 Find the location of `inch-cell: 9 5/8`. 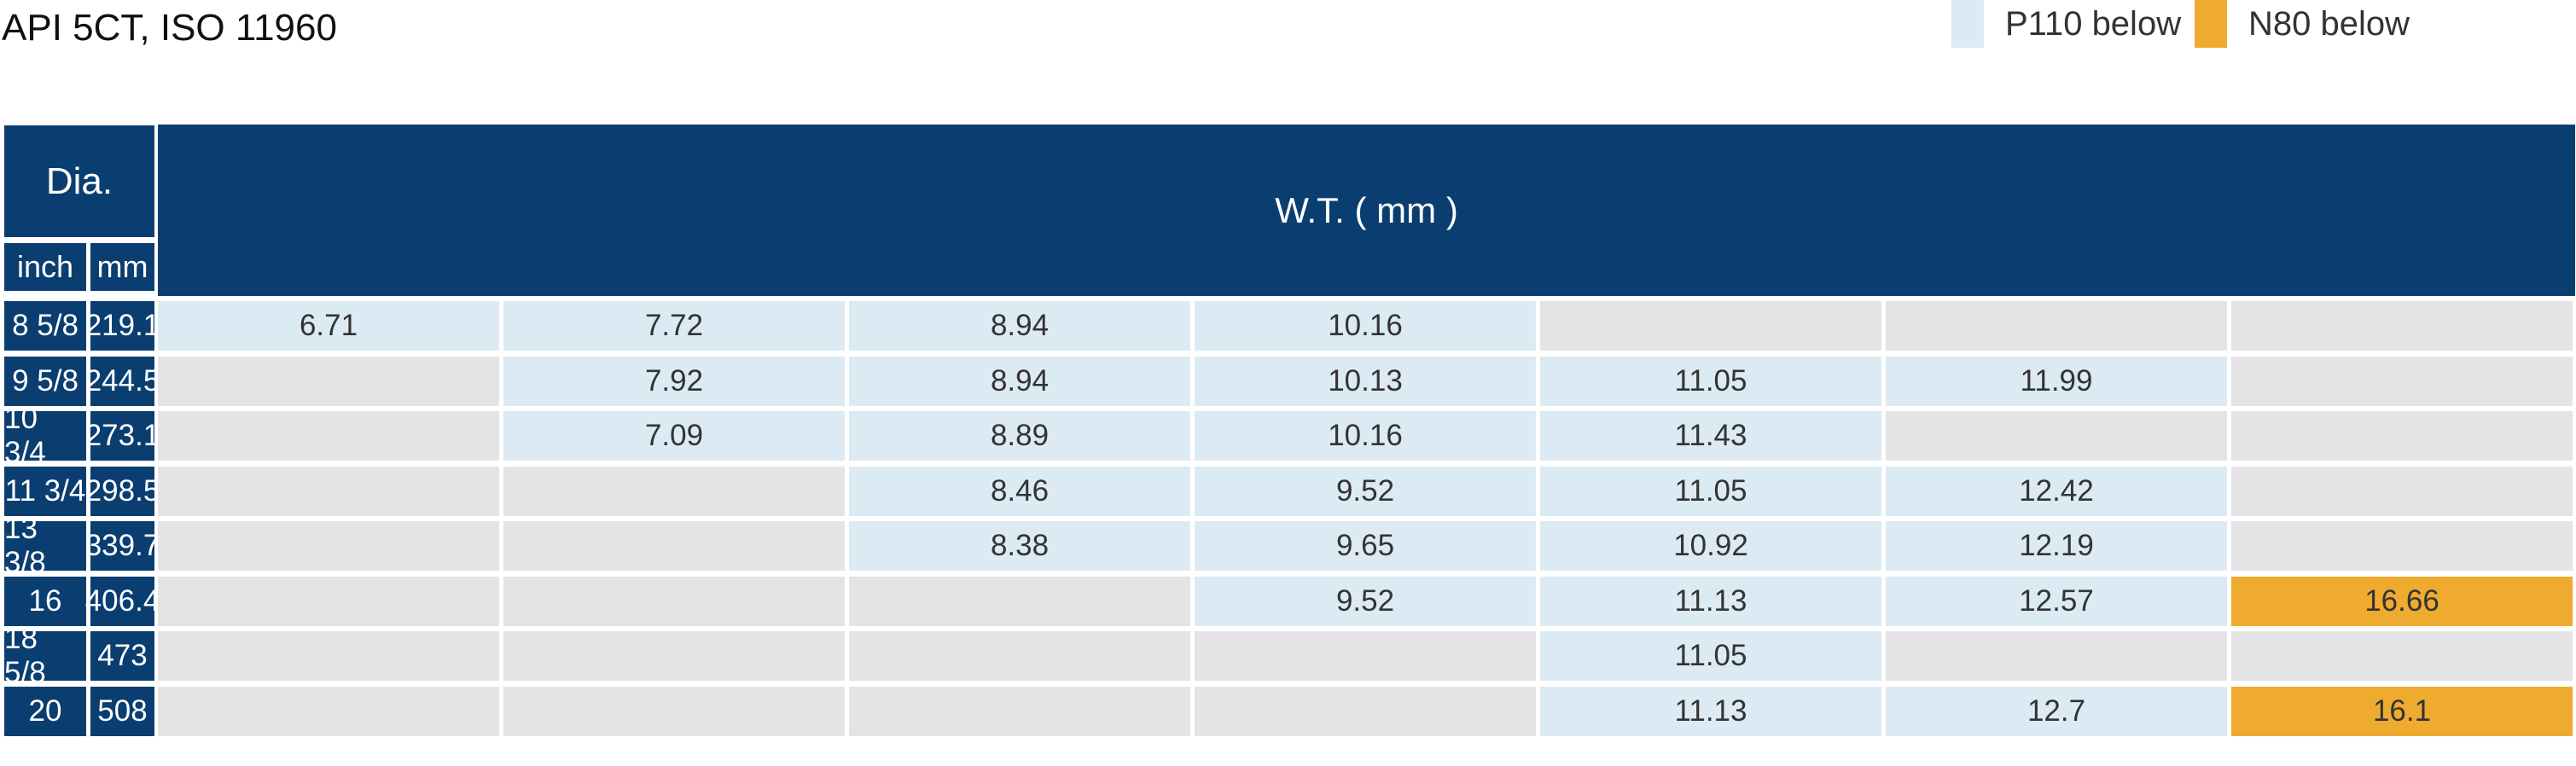

inch-cell: 9 5/8 is located at coordinates (45, 381).